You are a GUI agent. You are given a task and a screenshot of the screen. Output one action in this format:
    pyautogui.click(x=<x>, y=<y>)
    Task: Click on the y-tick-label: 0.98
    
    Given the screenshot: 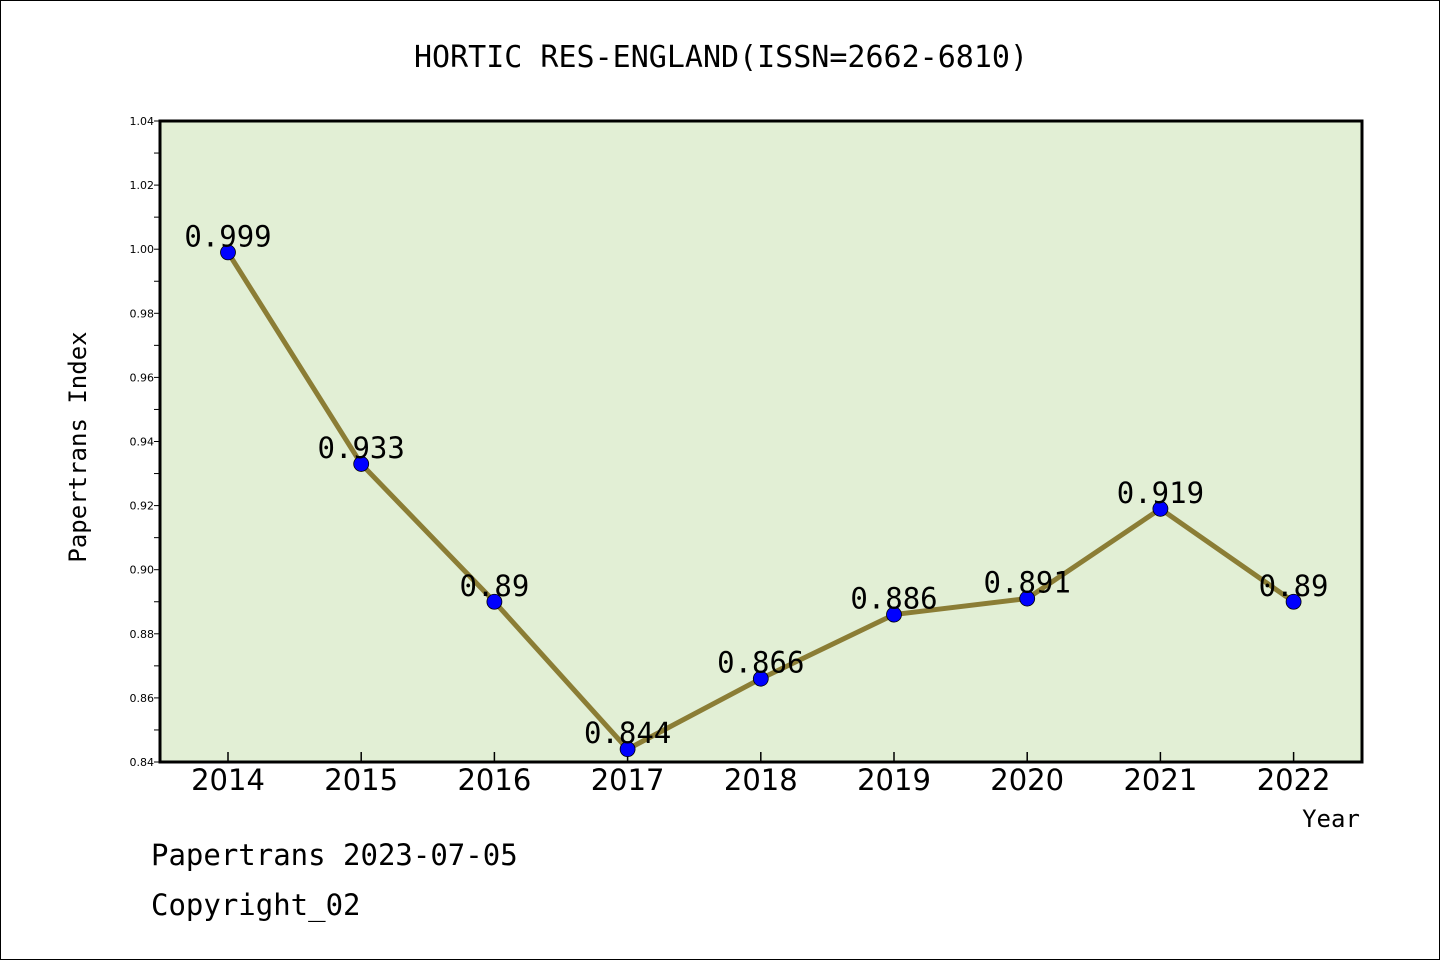 What is the action you would take?
    pyautogui.click(x=142, y=313)
    